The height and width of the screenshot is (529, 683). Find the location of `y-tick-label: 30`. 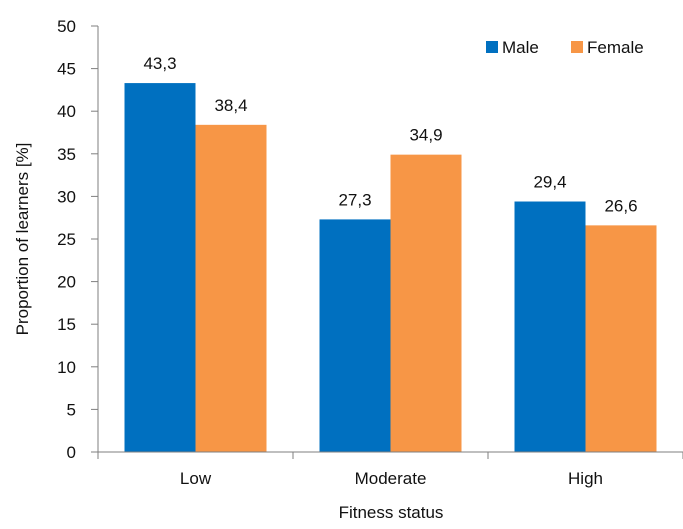

y-tick-label: 30 is located at coordinates (66, 196).